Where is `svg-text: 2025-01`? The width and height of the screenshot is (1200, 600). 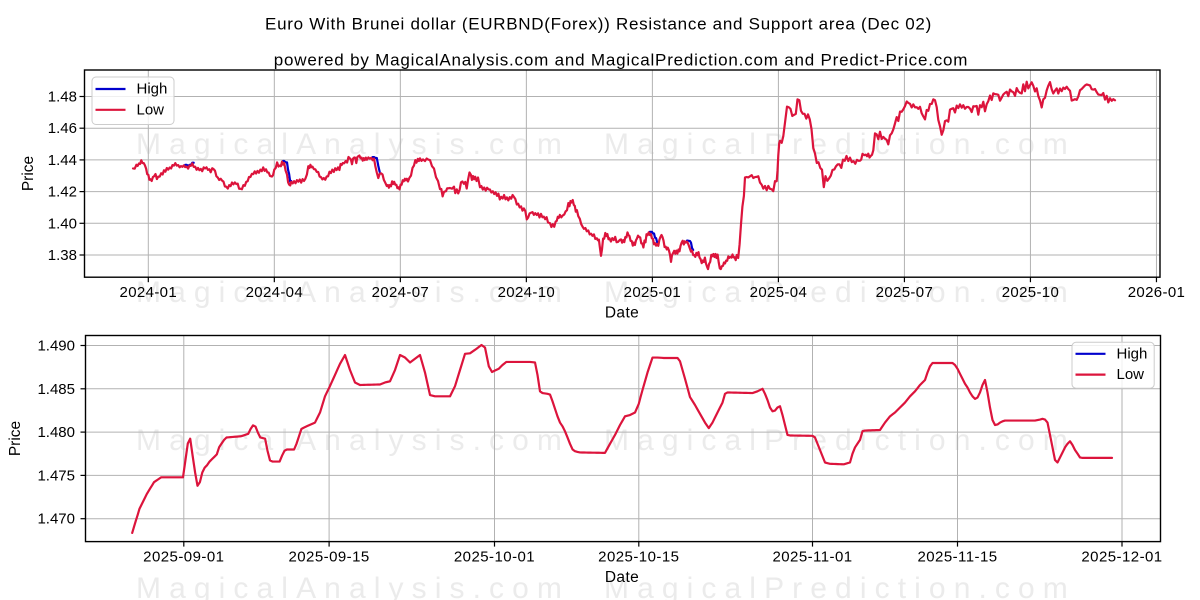 svg-text: 2025-01 is located at coordinates (653, 292).